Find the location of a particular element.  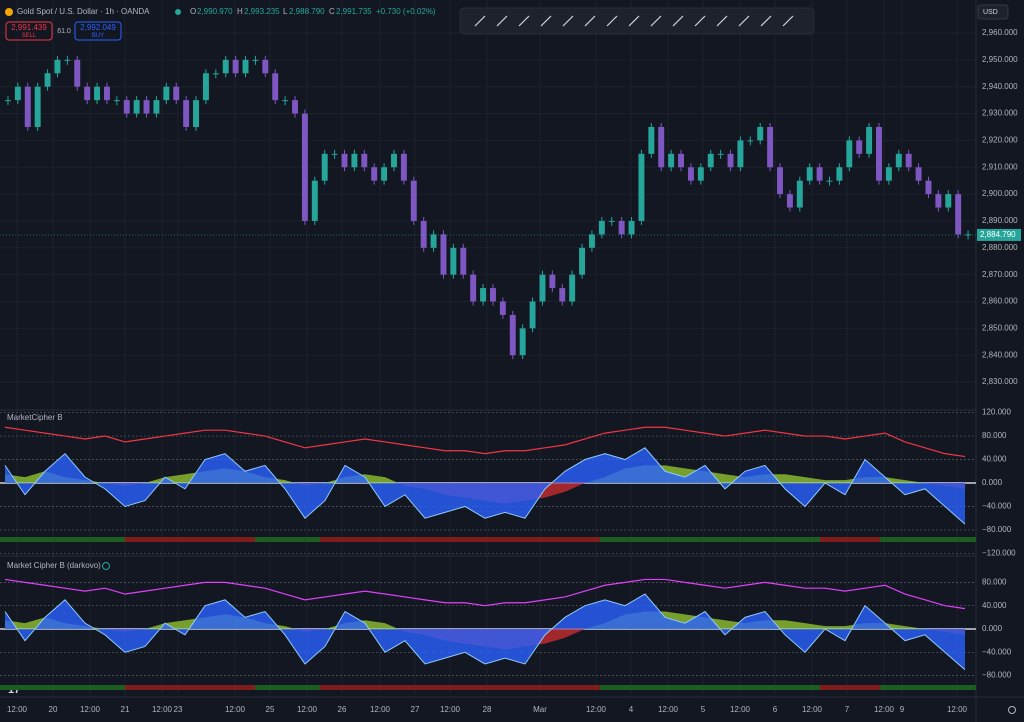

x-tick-label: 6 is located at coordinates (775, 709).